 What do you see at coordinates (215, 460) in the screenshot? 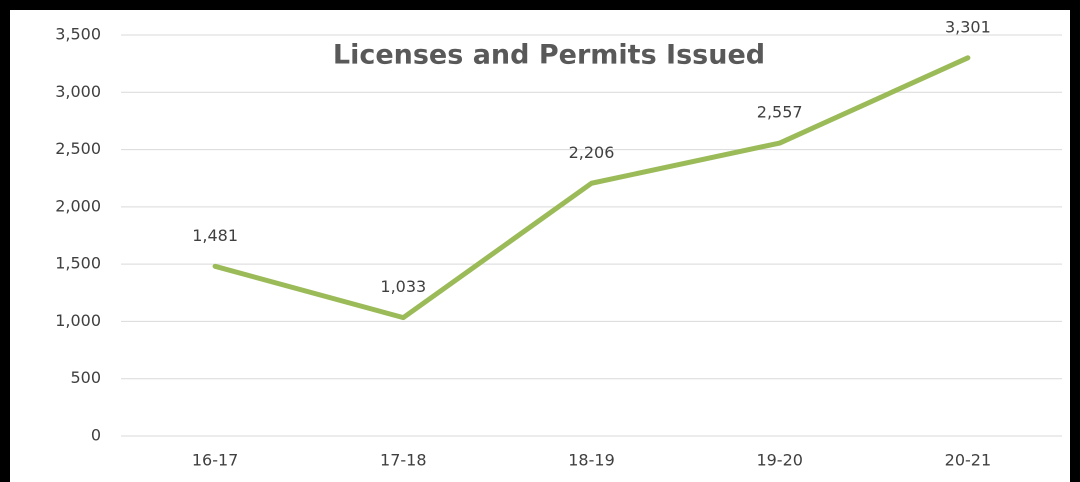
I see `x-tick-label: 16-17` at bounding box center [215, 460].